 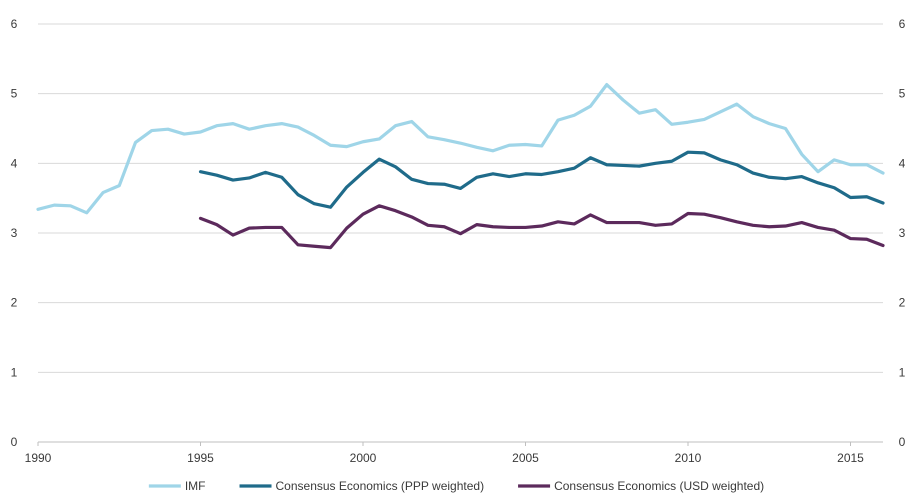 What do you see at coordinates (14, 94) in the screenshot?
I see `y-tick-label-left: 5` at bounding box center [14, 94].